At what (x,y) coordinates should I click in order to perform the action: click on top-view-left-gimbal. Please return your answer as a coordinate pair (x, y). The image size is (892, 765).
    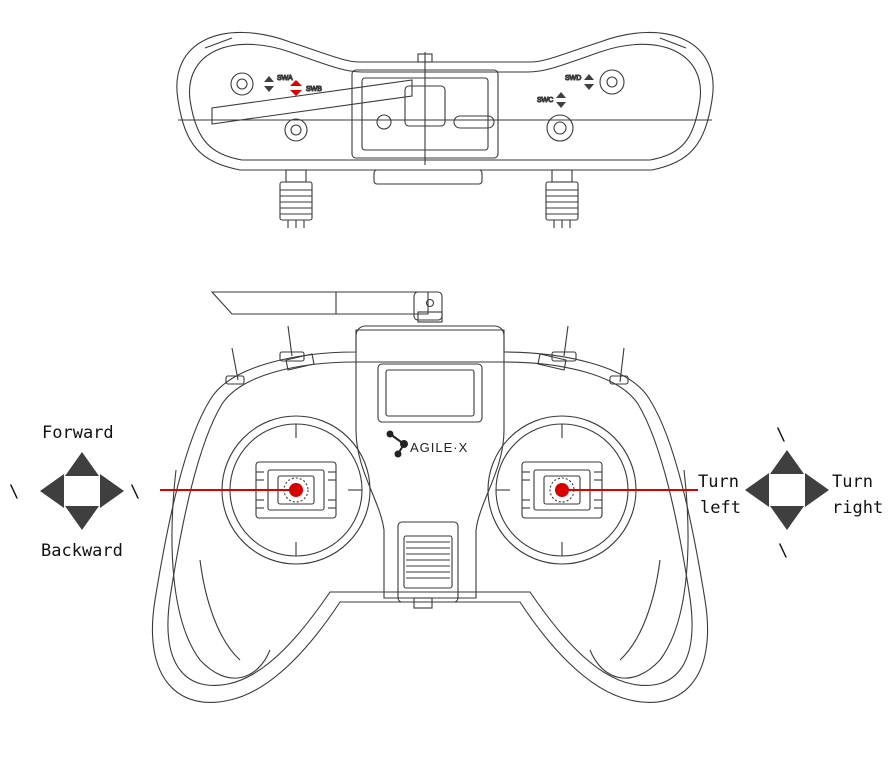
    Looking at the image, I should click on (296, 198).